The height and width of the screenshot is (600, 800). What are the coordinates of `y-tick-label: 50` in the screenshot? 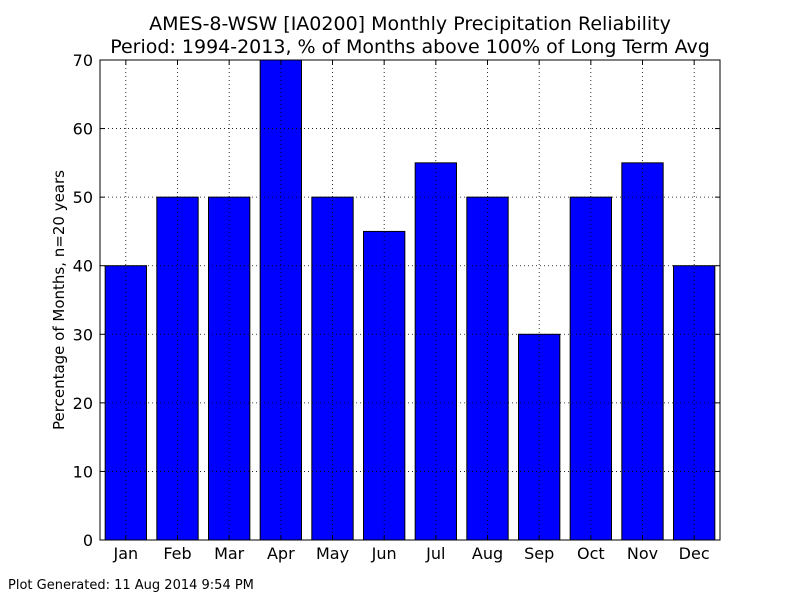 It's located at (83, 197).